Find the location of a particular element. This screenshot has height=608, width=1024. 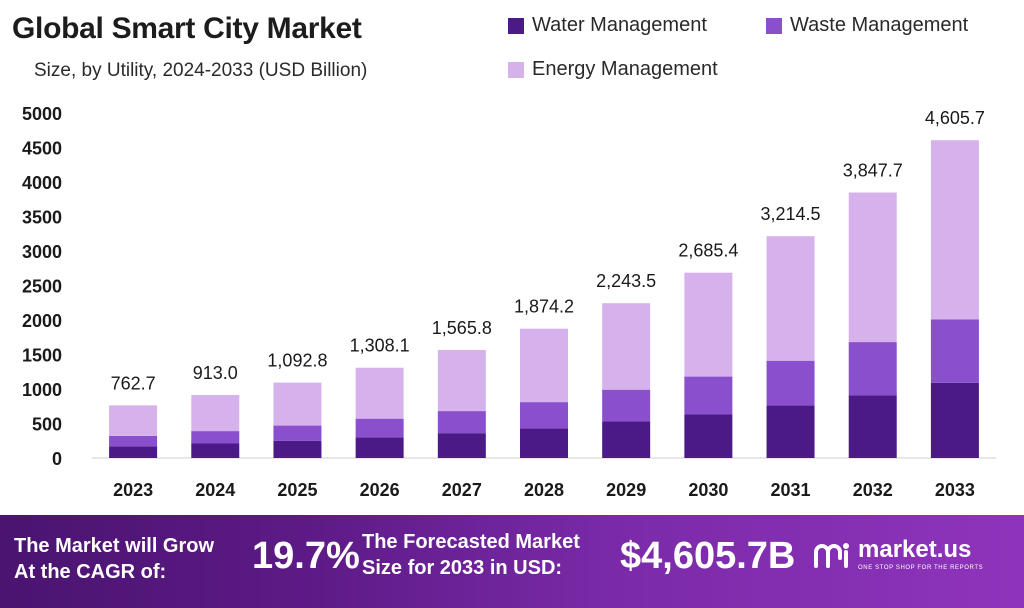

y-tick-label: 1500 is located at coordinates (42, 356).